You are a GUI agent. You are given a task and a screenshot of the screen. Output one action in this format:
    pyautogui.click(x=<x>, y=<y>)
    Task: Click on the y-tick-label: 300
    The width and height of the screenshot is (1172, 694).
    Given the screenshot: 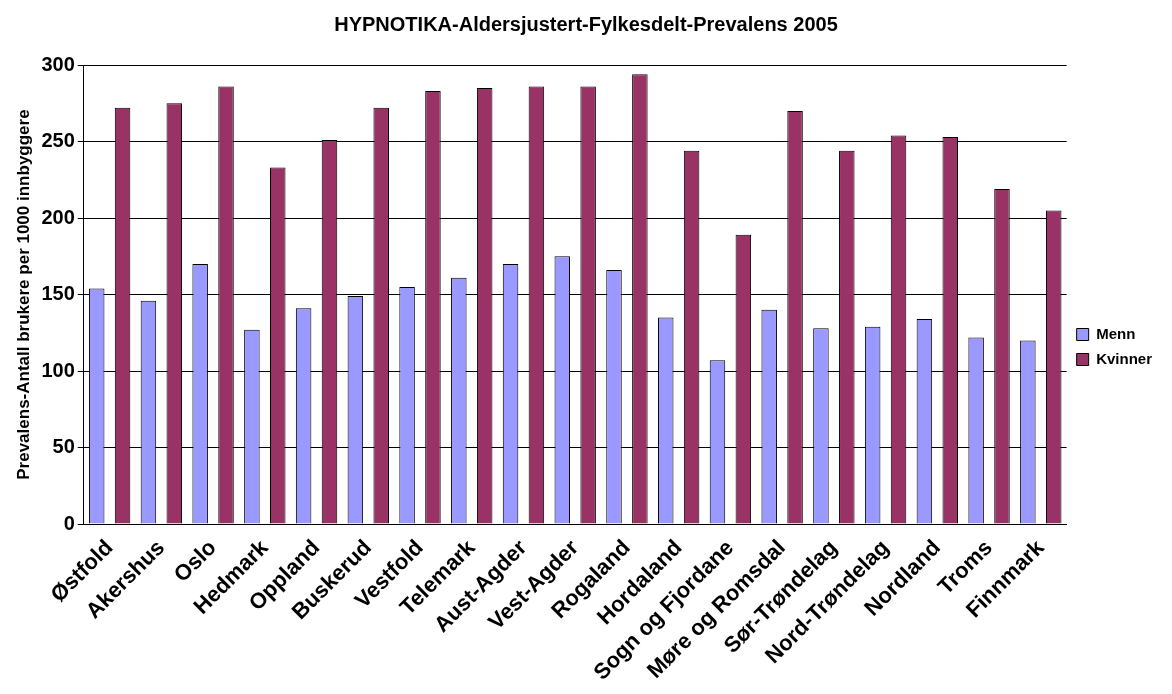 What is the action you would take?
    pyautogui.click(x=58, y=63)
    